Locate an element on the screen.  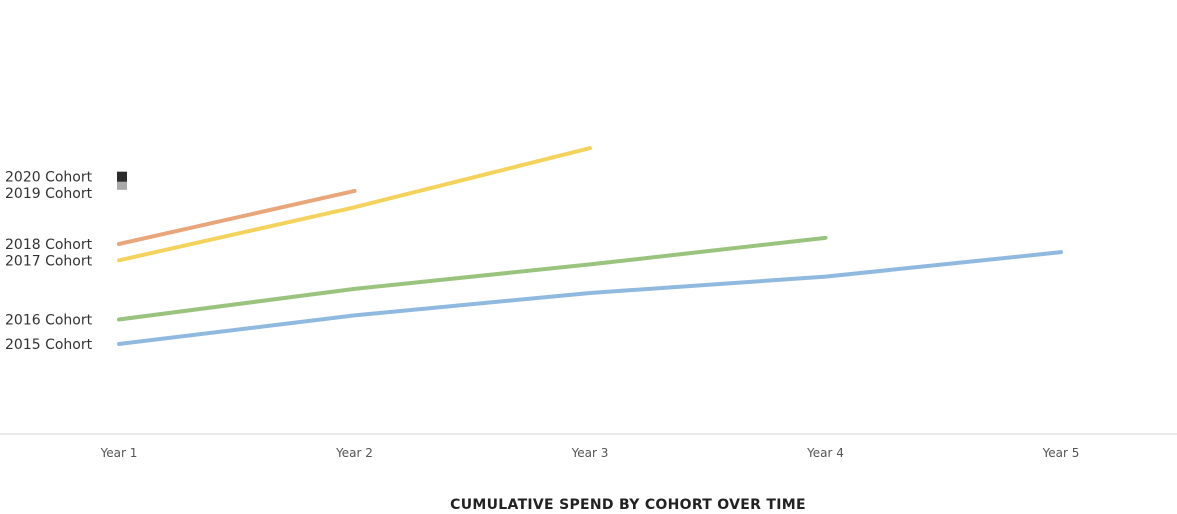
chart-title: CUMULATIVE SPEND BY COHORT OVER TIME is located at coordinates (628, 505).